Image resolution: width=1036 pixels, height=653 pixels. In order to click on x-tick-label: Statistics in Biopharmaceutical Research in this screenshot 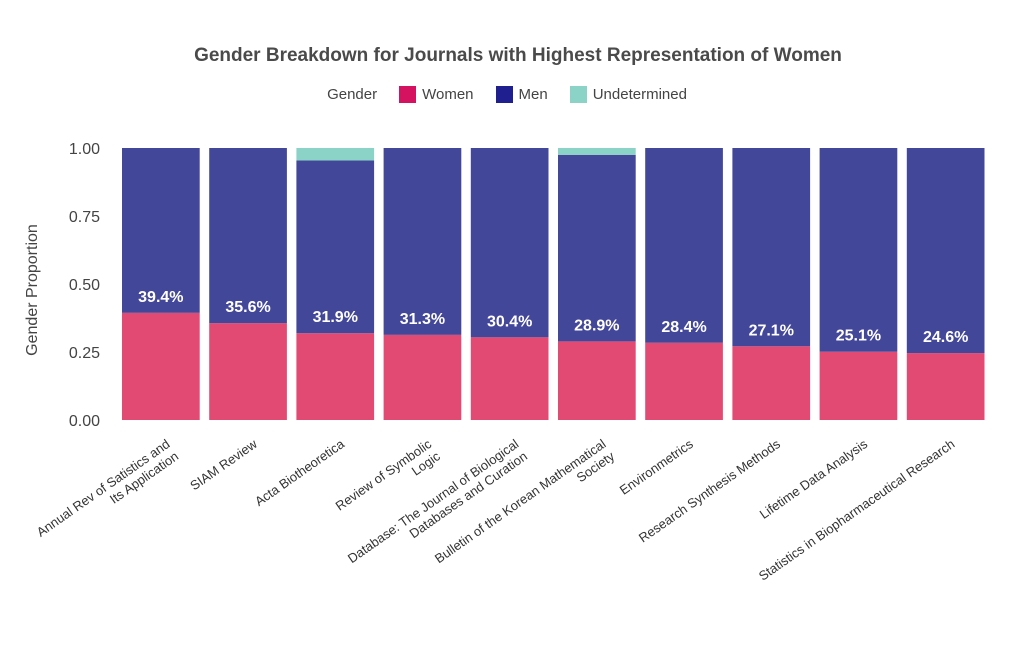, I will do `click(857, 509)`.